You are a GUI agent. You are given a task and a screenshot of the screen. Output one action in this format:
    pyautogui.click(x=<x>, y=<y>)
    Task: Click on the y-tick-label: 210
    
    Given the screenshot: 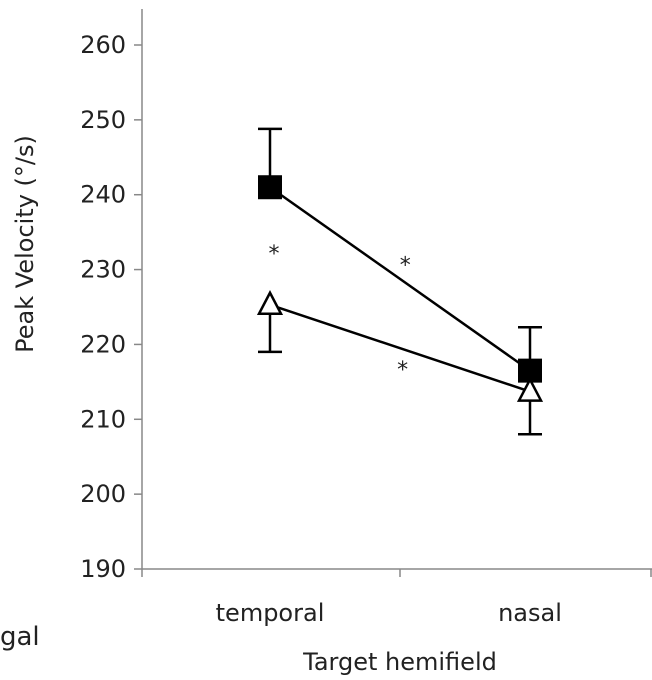 What is the action you would take?
    pyautogui.click(x=103, y=419)
    